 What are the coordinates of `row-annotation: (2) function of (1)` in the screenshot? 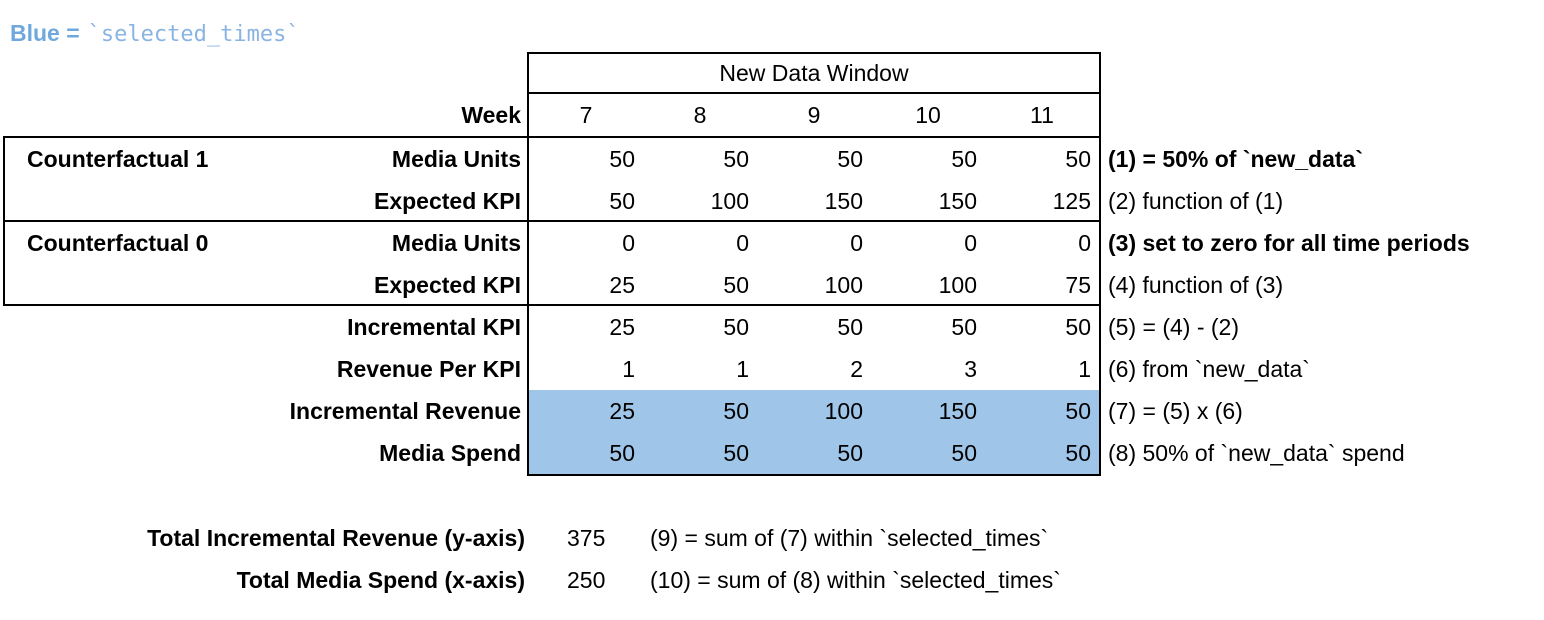 It's located at (1196, 200).